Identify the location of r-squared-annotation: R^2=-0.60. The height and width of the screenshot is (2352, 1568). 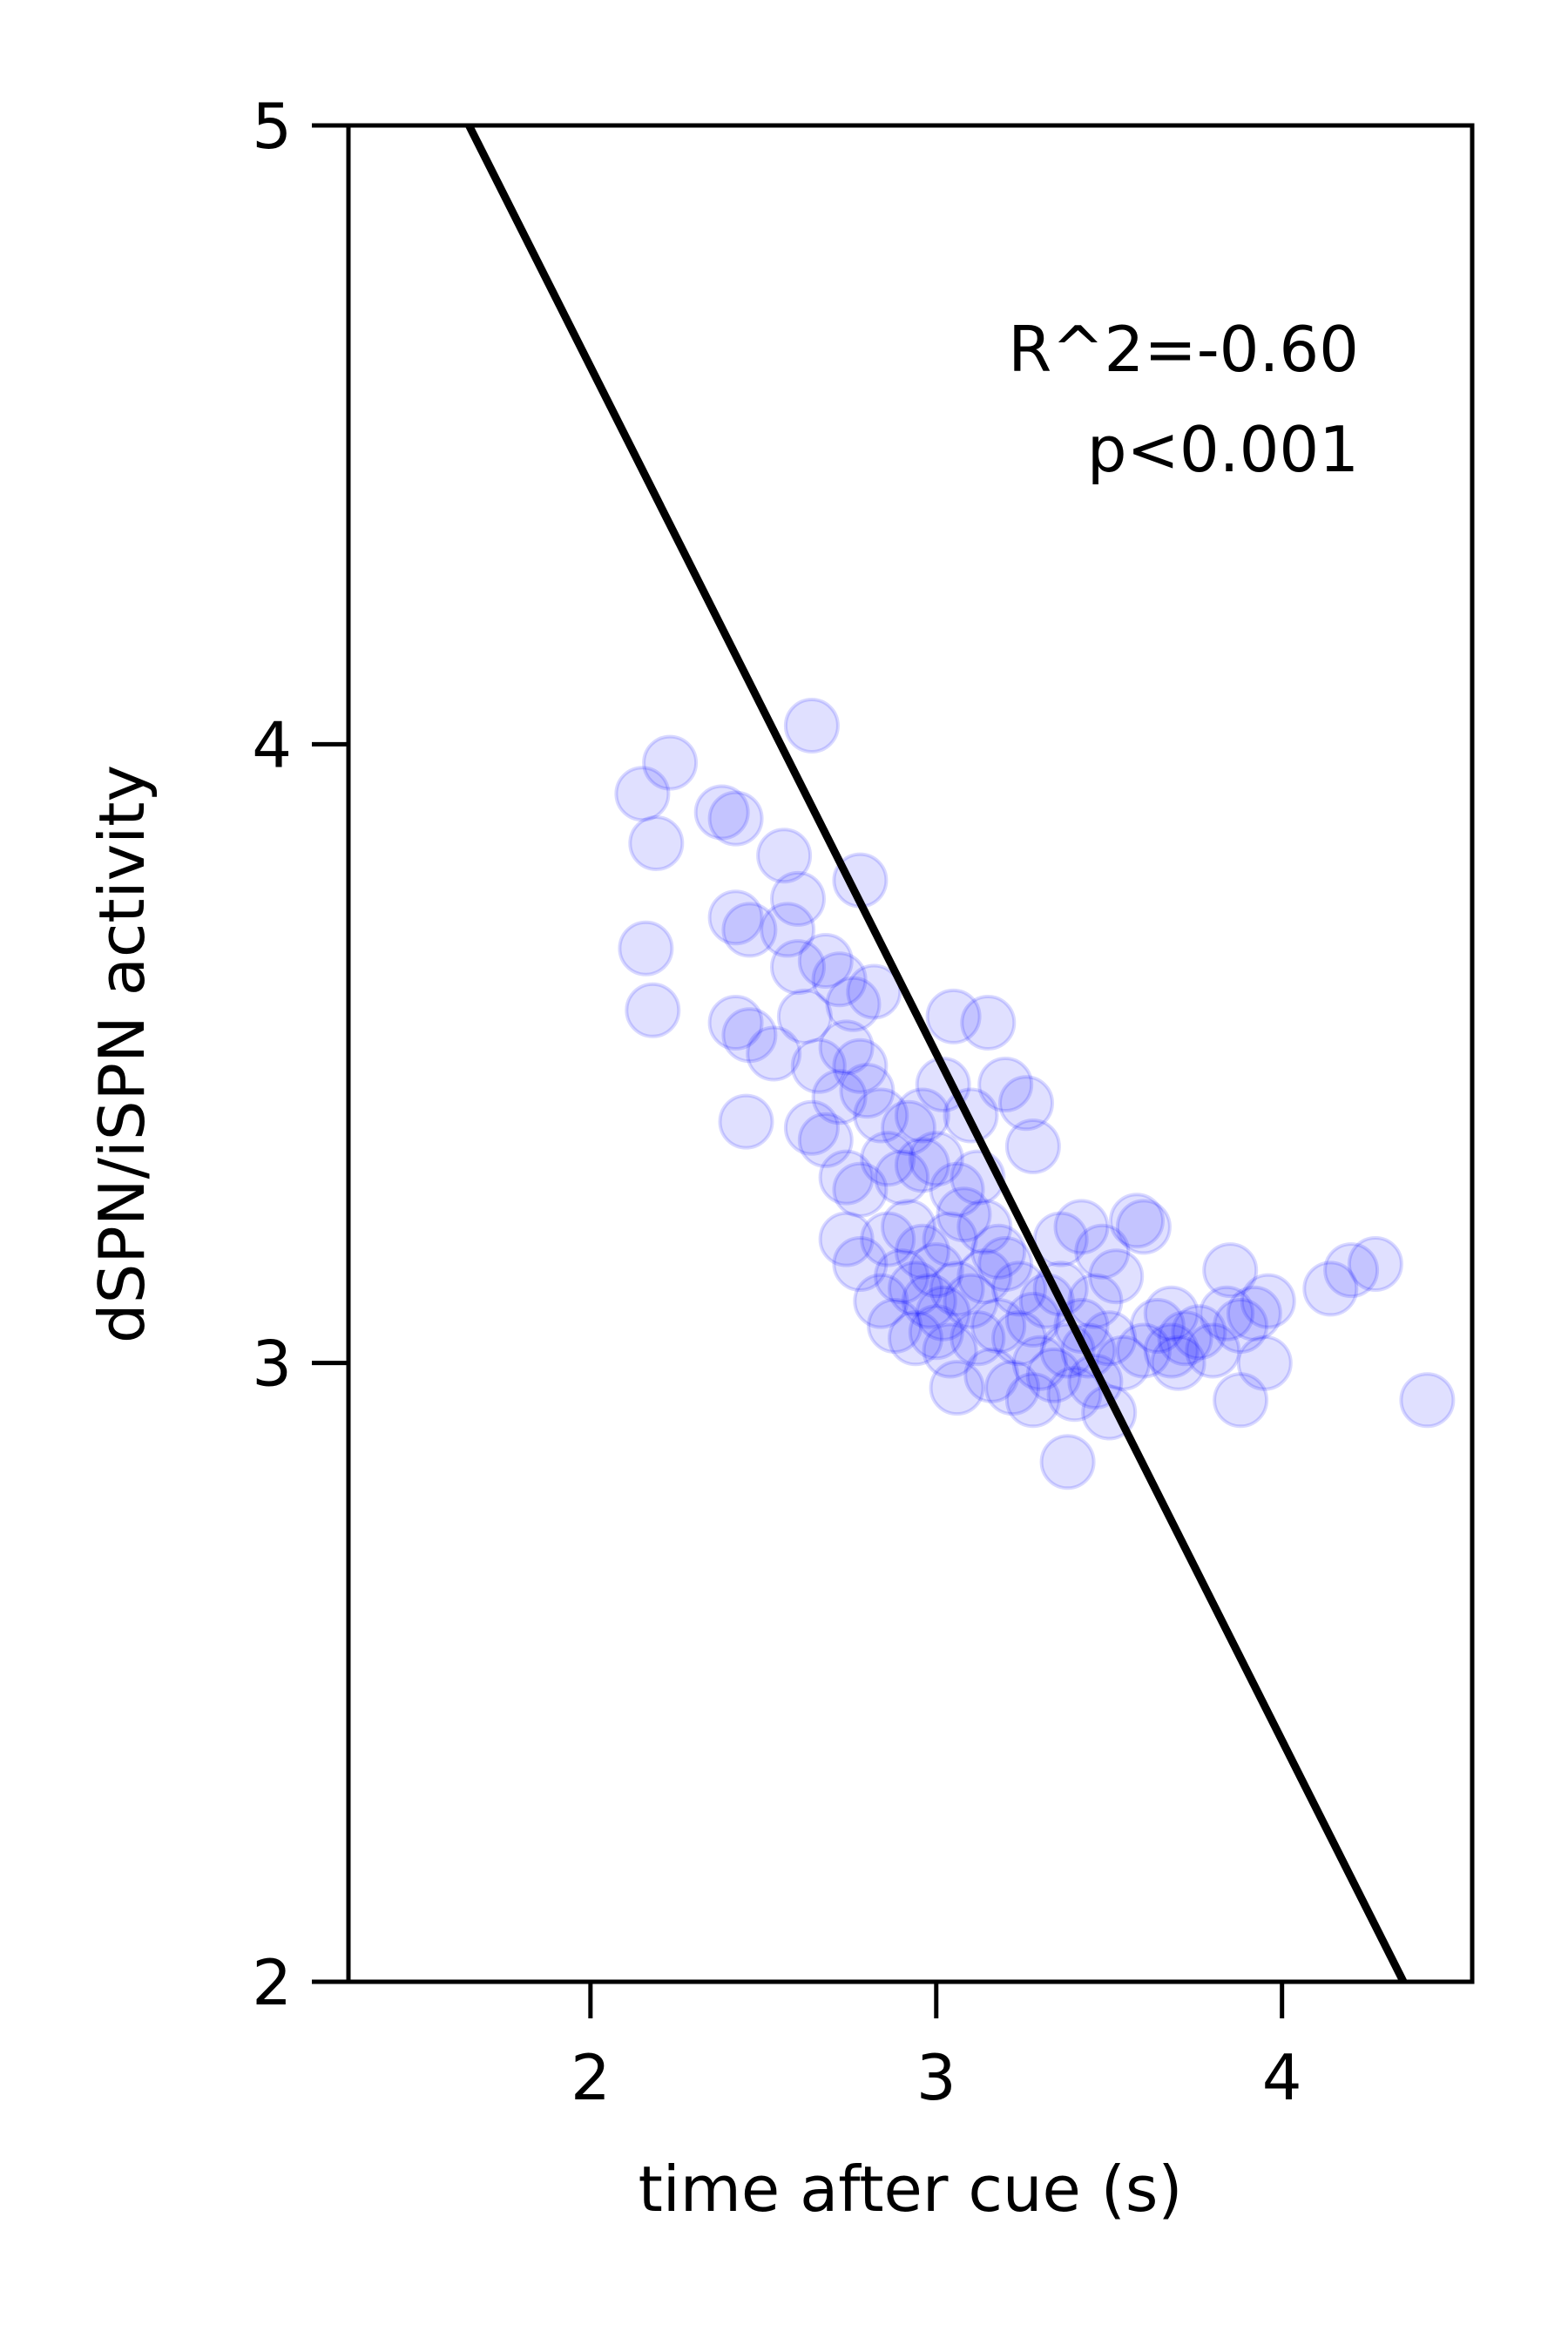
(1183, 349).